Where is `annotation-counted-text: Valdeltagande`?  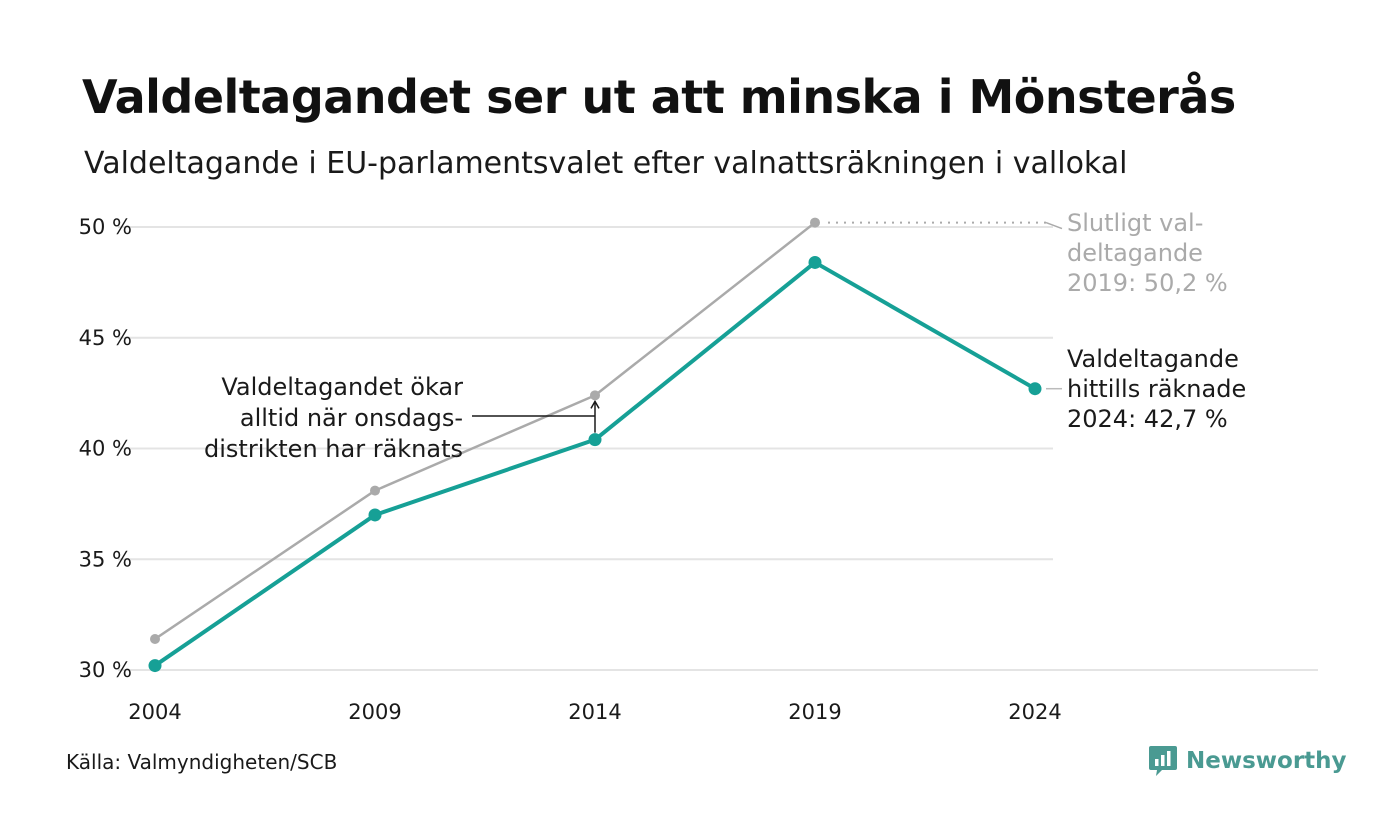 annotation-counted-text: Valdeltagande is located at coordinates (1153, 359).